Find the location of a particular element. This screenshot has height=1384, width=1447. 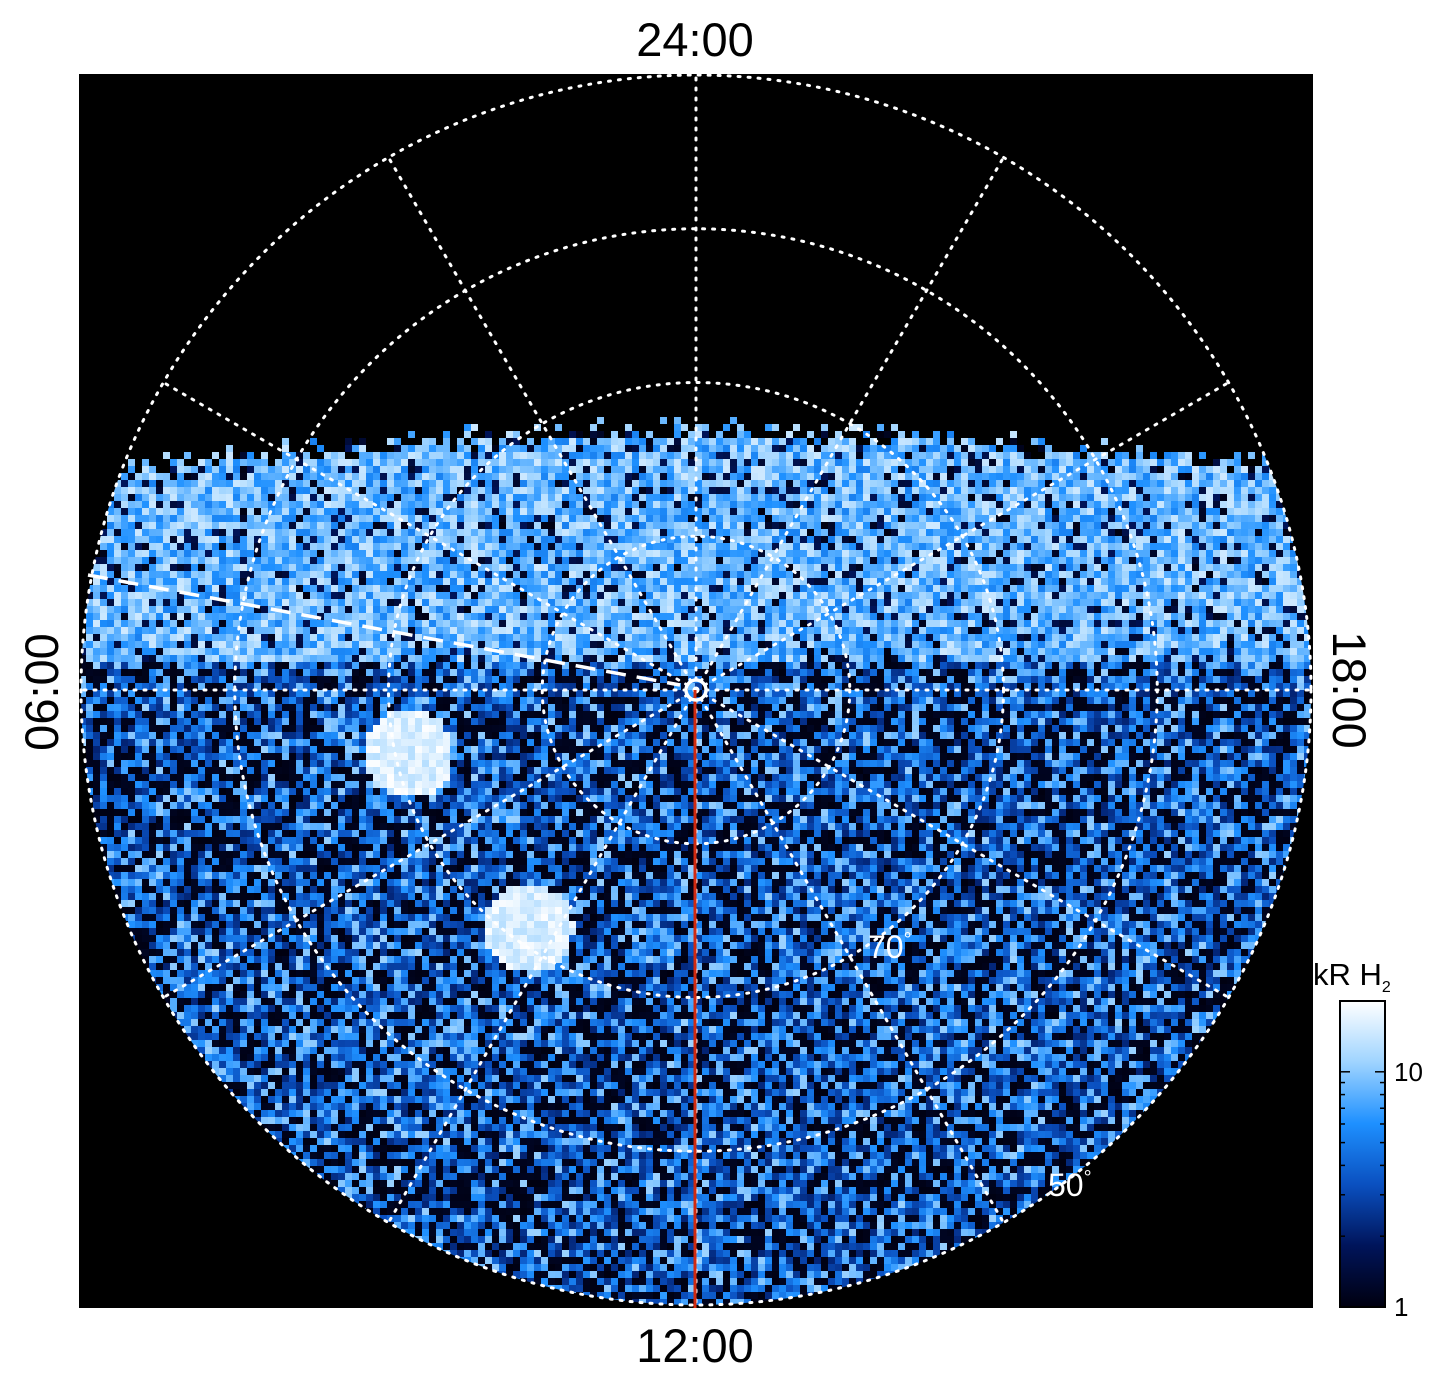

colorbar-ticks: 1 10 is located at coordinates (1381, 1161).